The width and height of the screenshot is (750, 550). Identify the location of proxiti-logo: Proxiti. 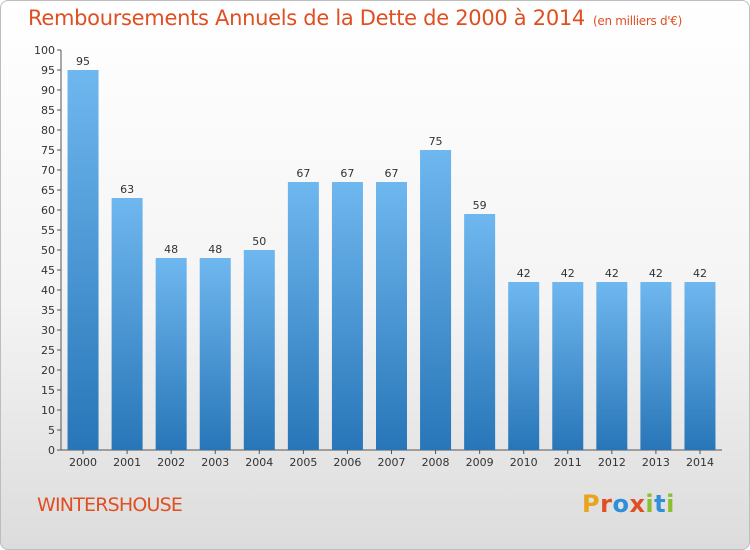
(628, 504).